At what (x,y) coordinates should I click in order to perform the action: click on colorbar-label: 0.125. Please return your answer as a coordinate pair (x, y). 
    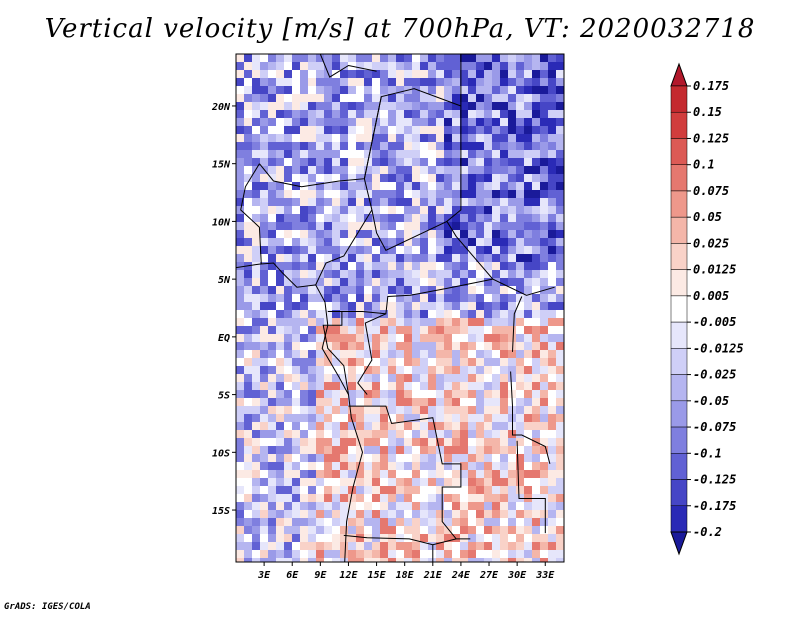
    Looking at the image, I should click on (711, 138).